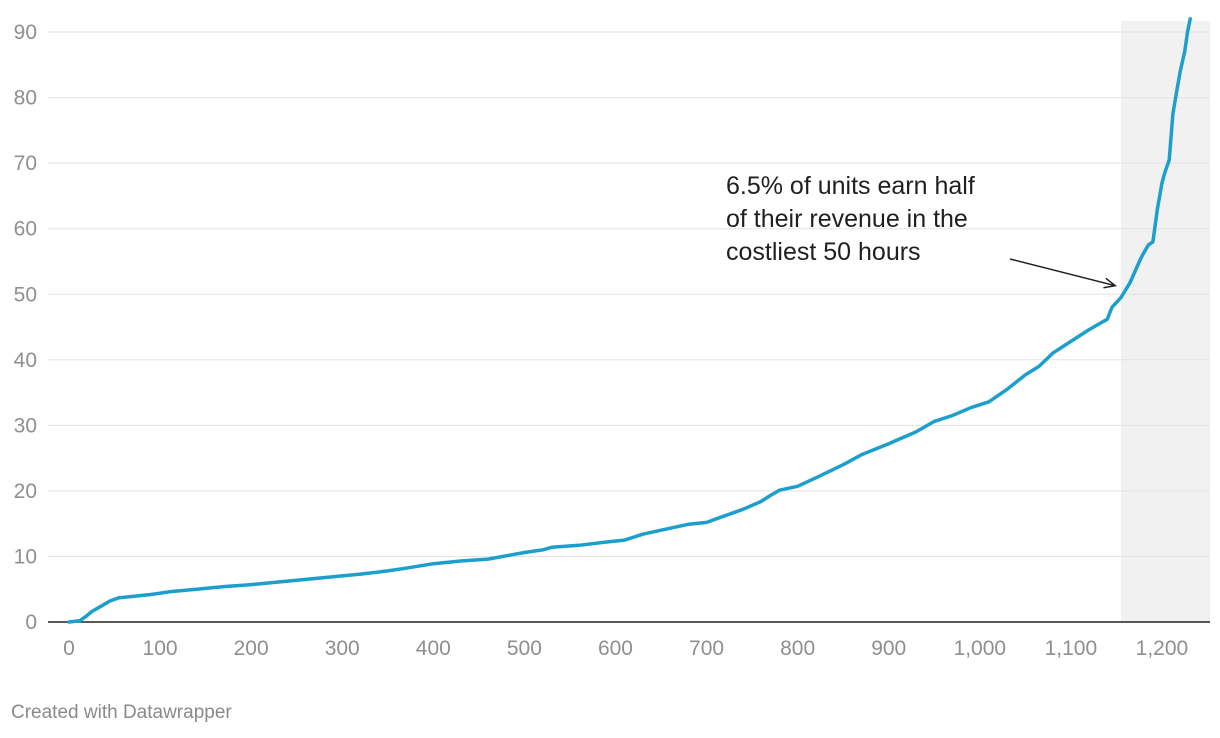  What do you see at coordinates (1162, 648) in the screenshot?
I see `x-tick-label: 1,200` at bounding box center [1162, 648].